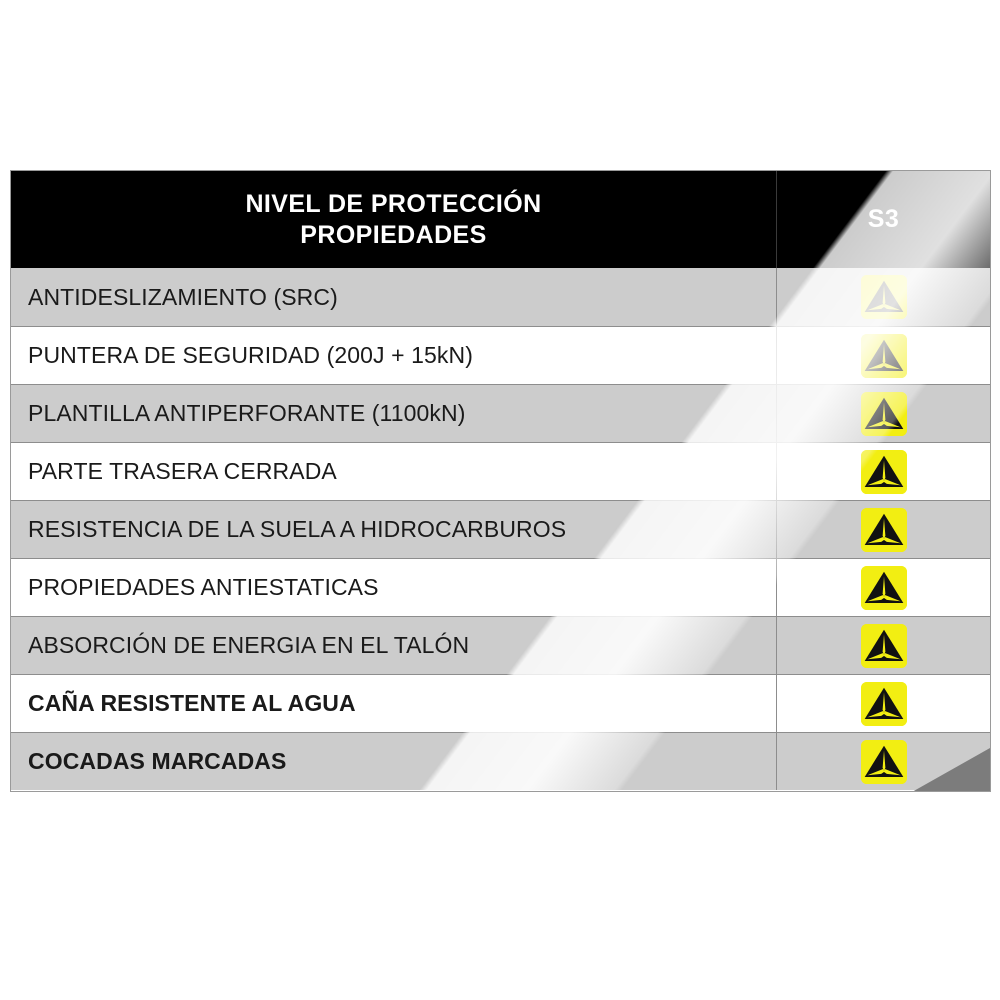  I want to click on header-cell-level: S3, so click(883, 219).